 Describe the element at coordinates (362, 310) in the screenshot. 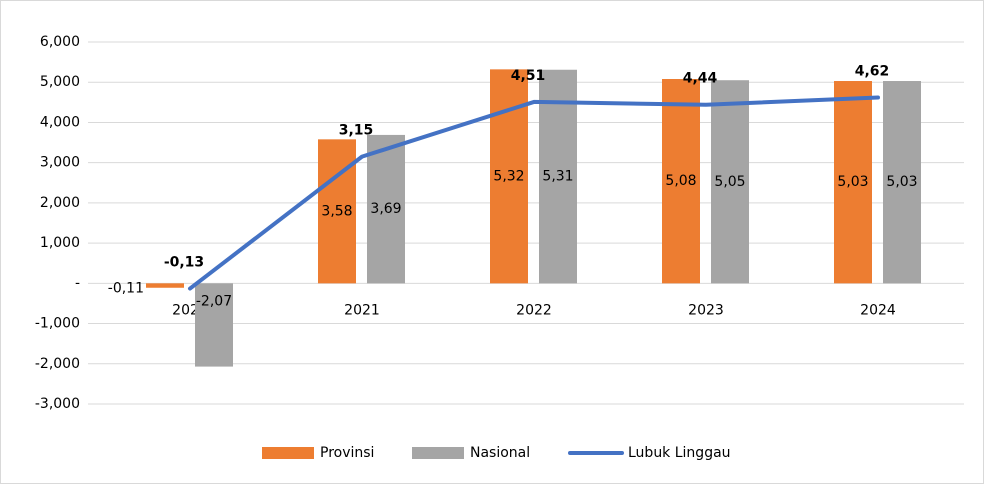

I see `x-tick-label: 2021` at that location.